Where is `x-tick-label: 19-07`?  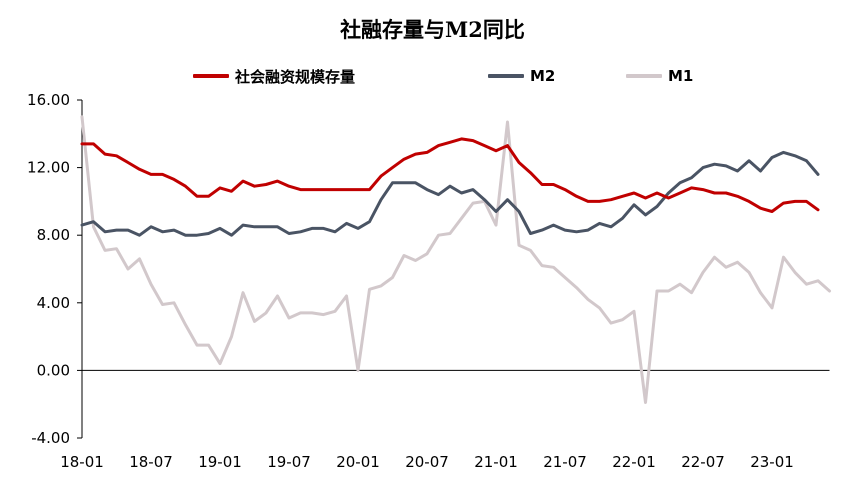 x-tick-label: 19-07 is located at coordinates (289, 462).